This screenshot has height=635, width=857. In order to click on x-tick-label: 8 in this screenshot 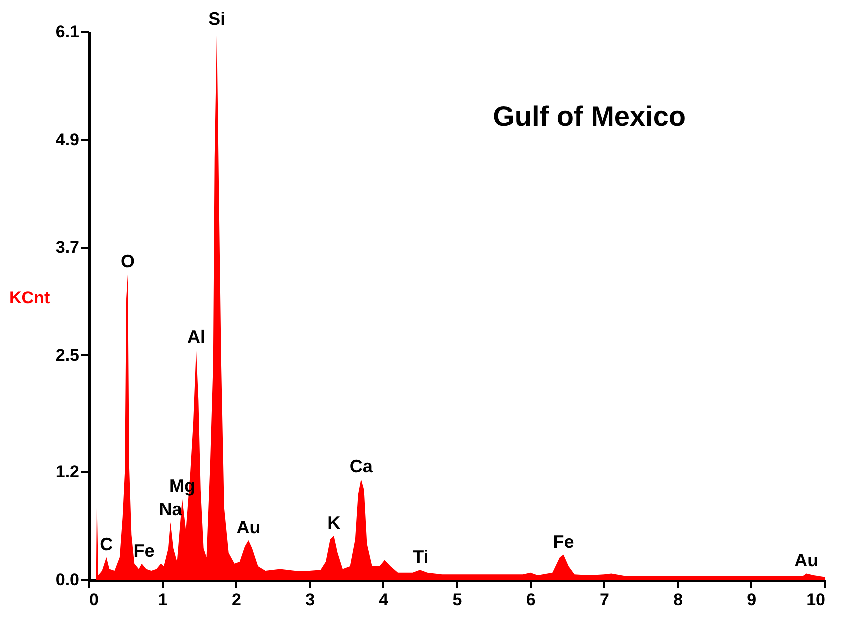, I will do `click(679, 600)`.